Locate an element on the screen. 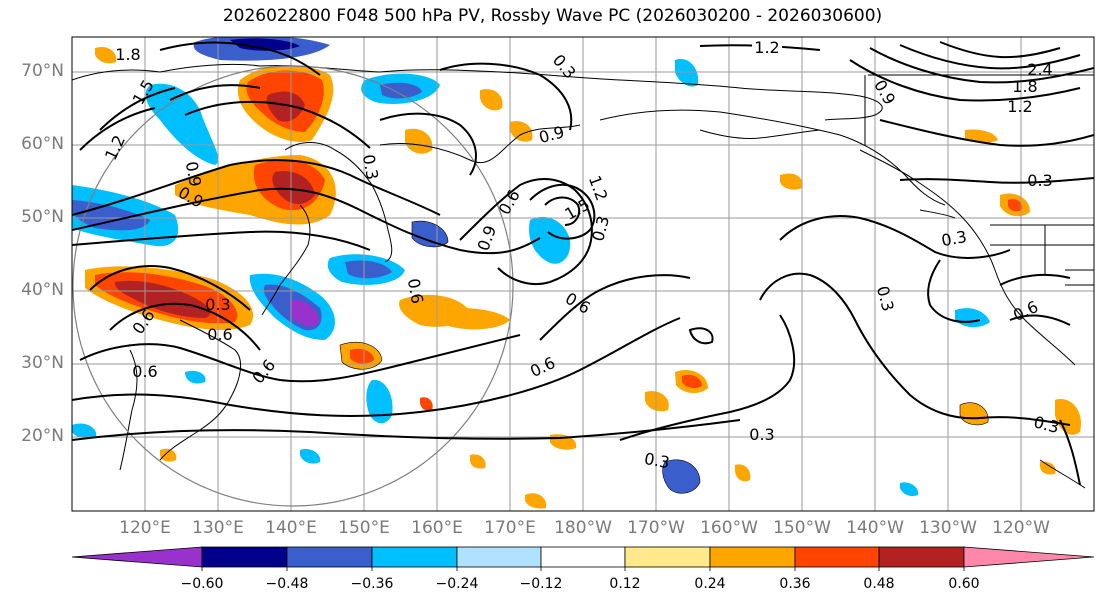 This screenshot has height=604, width=1105. colorbar-tick-label: −0.12 is located at coordinates (541, 584).